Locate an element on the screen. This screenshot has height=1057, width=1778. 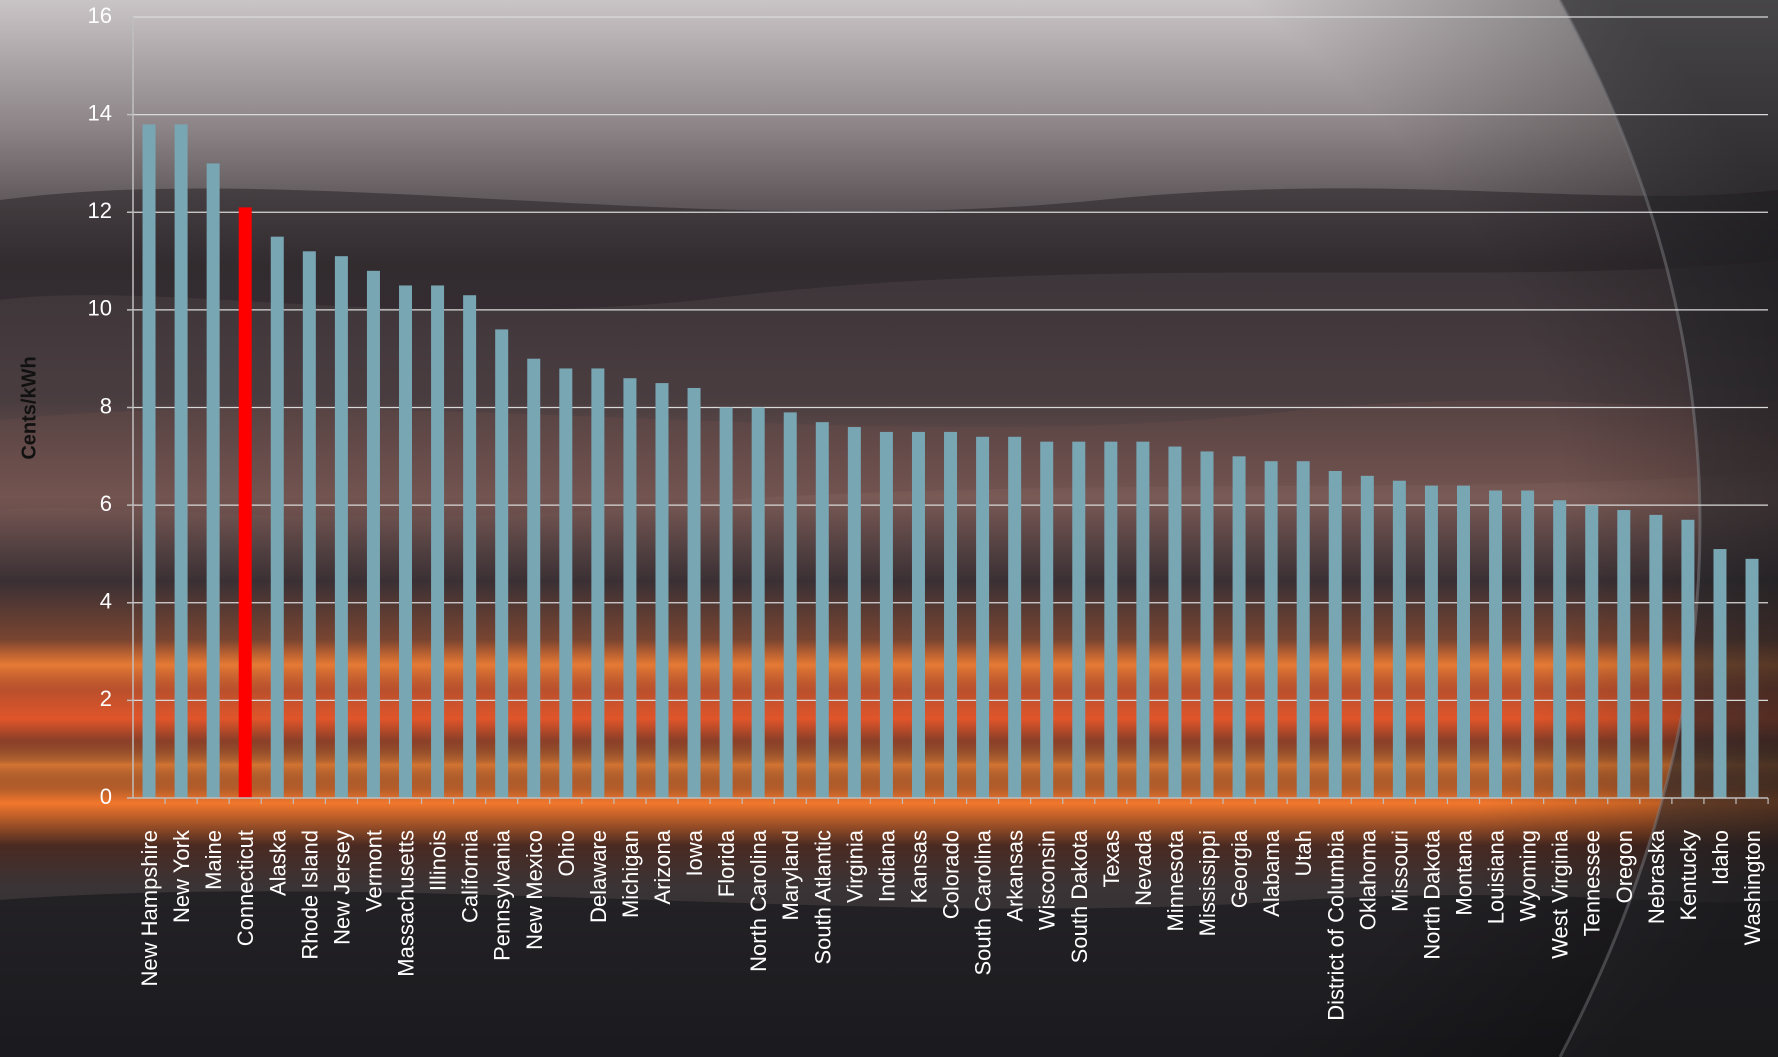
bar-idaho is located at coordinates (1720, 673).